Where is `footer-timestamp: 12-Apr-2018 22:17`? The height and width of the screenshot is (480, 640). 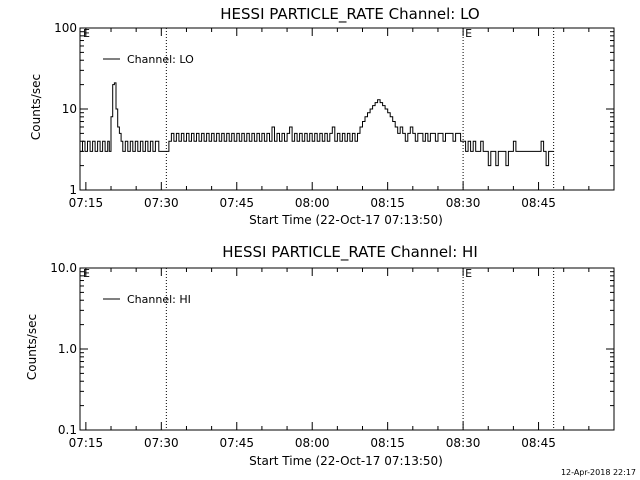 footer-timestamp: 12-Apr-2018 22:17 is located at coordinates (598, 472).